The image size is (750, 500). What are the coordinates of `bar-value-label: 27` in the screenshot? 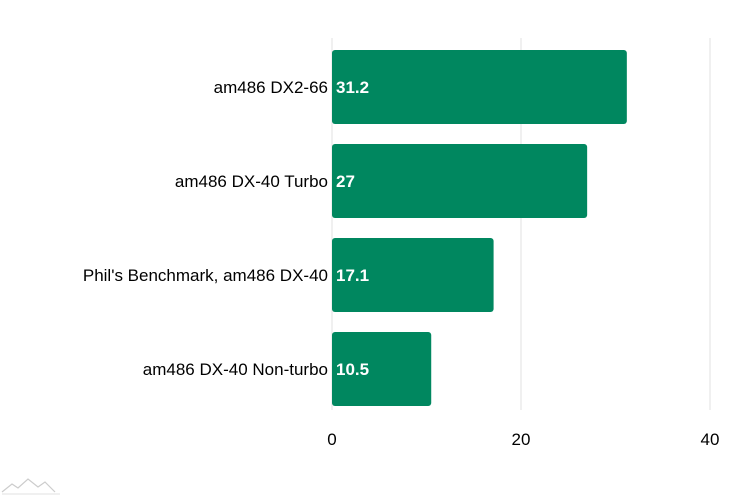 It's located at (345, 181).